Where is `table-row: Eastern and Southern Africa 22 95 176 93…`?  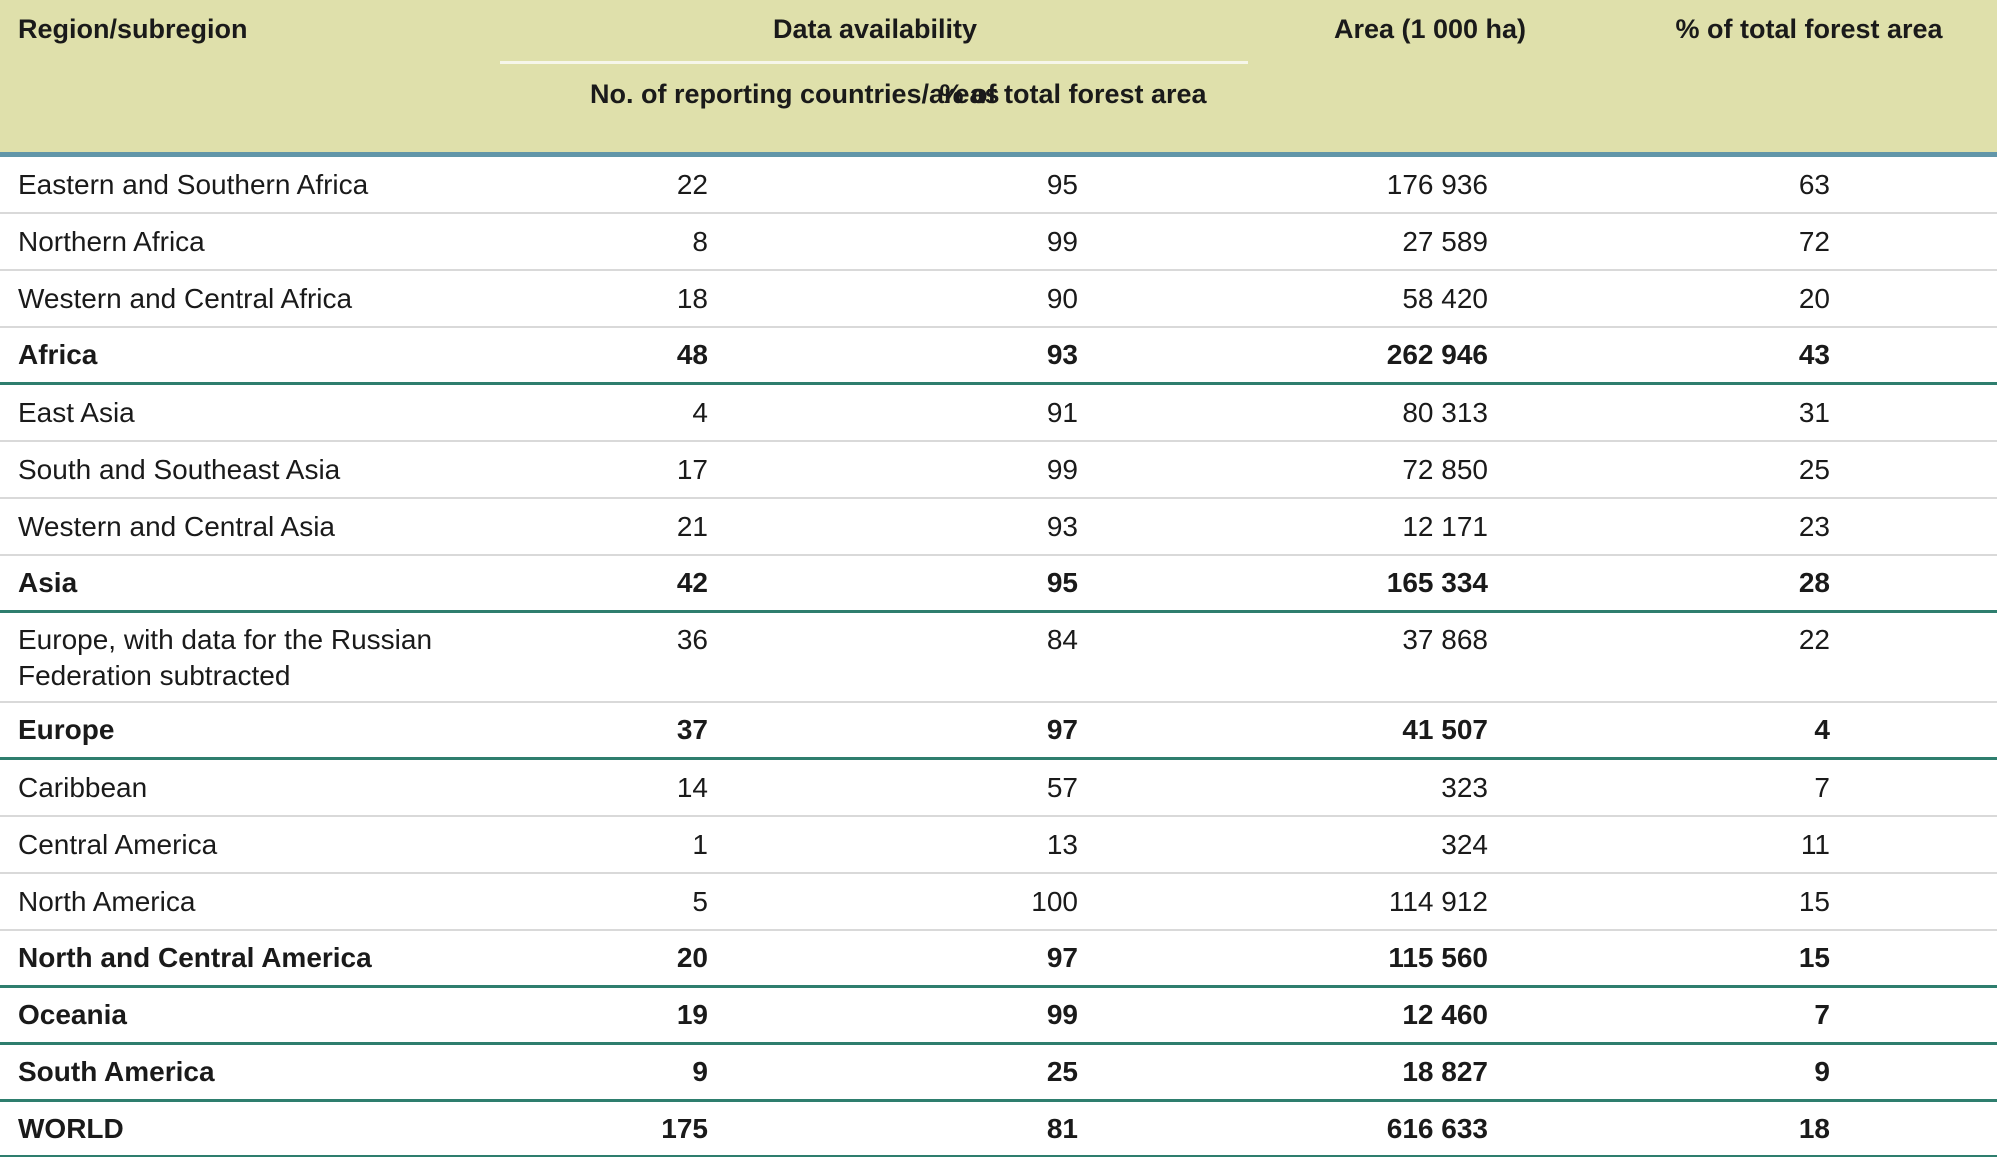 table-row: Eastern and Southern Africa 22 95 176 93… is located at coordinates (998, 185).